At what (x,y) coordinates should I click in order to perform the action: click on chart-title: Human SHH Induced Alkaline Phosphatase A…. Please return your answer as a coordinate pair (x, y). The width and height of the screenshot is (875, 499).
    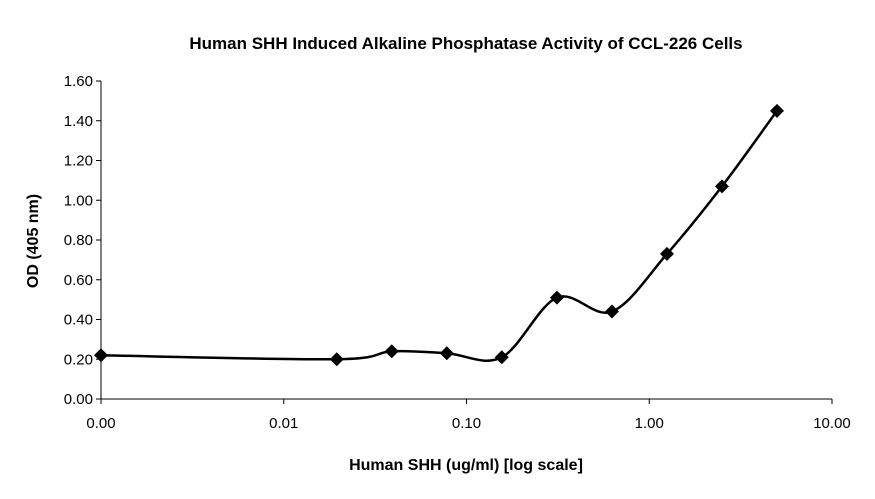
    Looking at the image, I should click on (465, 43).